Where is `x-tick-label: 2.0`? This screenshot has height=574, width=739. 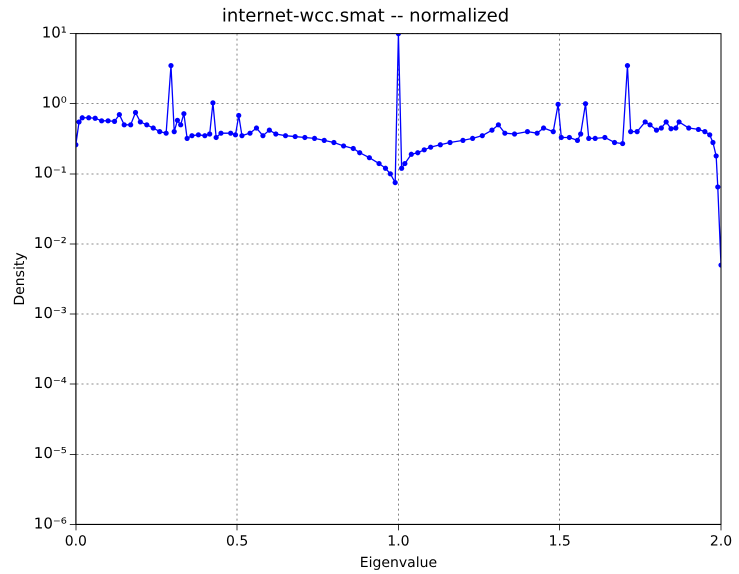 x-tick-label: 2.0 is located at coordinates (721, 541).